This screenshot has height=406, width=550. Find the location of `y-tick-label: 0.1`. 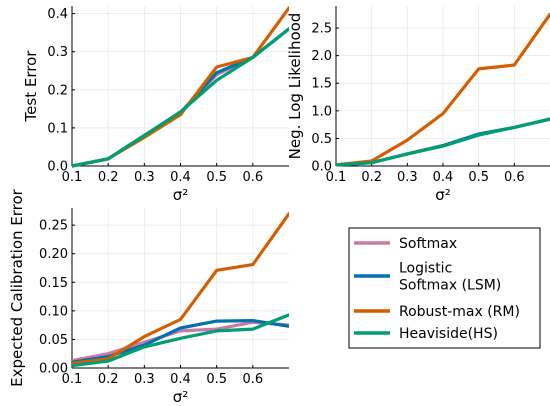

y-tick-label: 0.1 is located at coordinates (57, 128).